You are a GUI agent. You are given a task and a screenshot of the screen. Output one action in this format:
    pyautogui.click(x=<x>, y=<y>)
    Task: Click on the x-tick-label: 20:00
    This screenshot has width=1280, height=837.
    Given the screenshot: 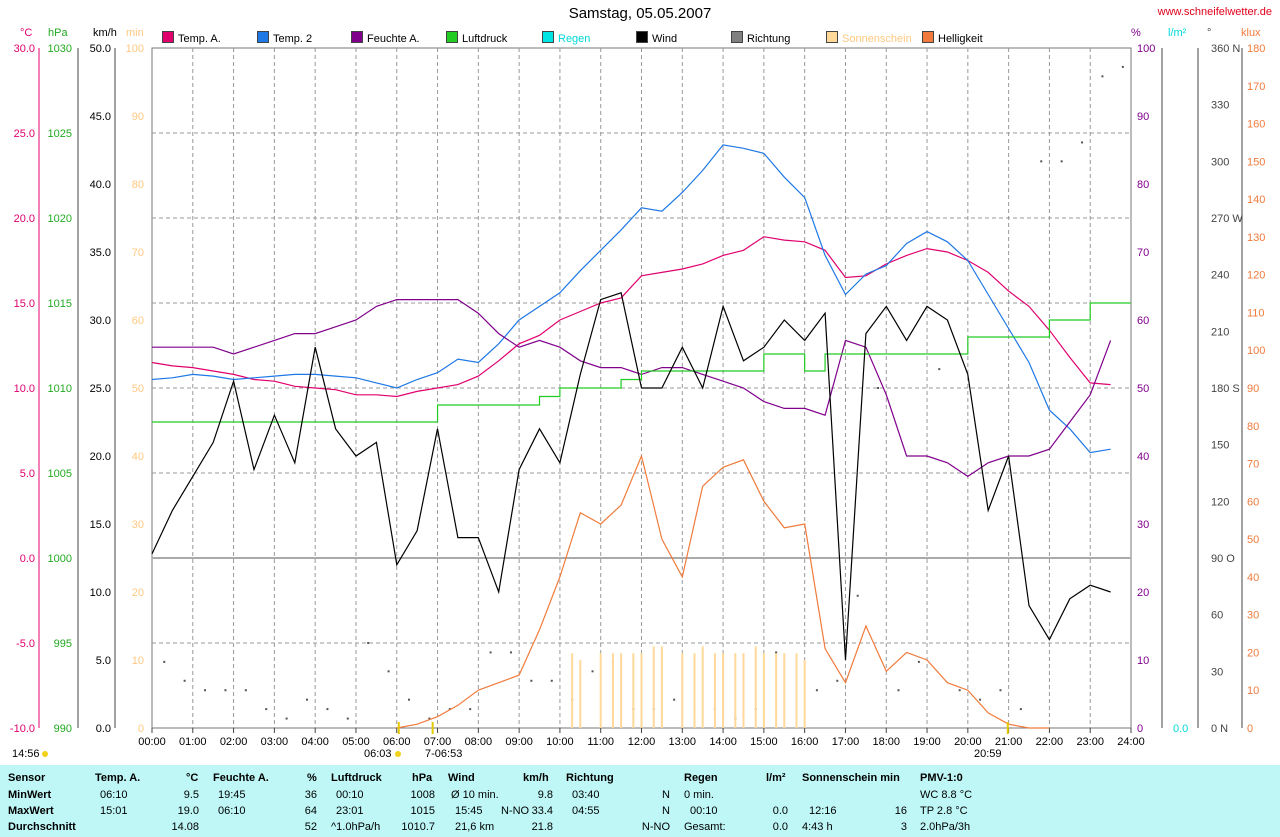 What is the action you would take?
    pyautogui.click(x=968, y=742)
    